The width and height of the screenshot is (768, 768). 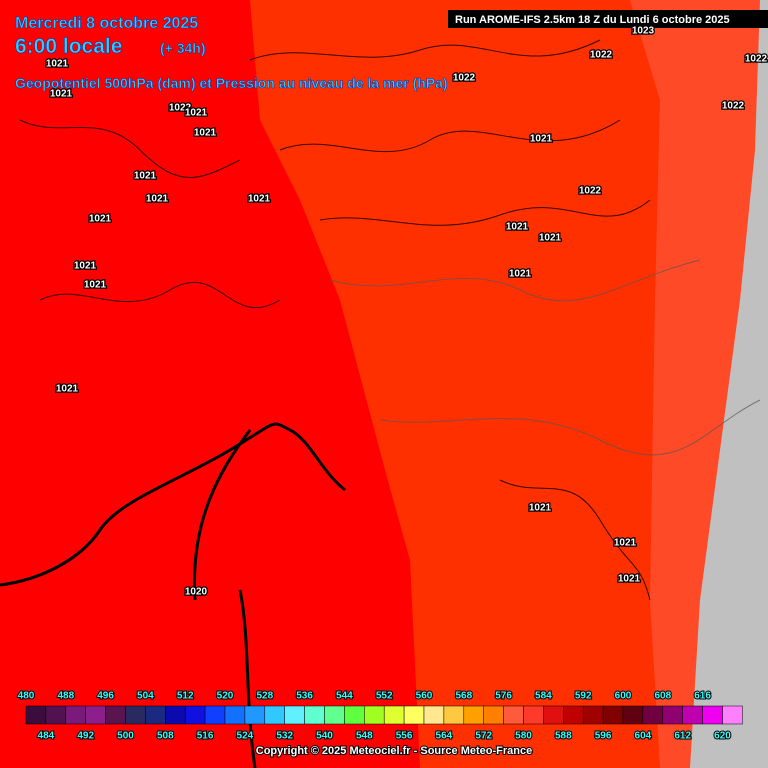 What do you see at coordinates (729, 384) in the screenshot?
I see `out-of-domain` at bounding box center [729, 384].